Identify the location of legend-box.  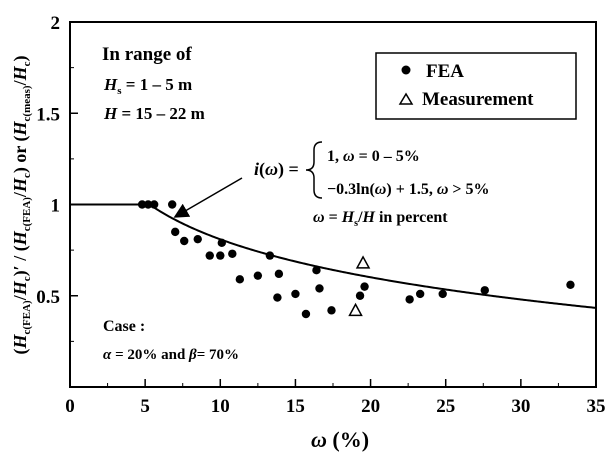
(476, 86).